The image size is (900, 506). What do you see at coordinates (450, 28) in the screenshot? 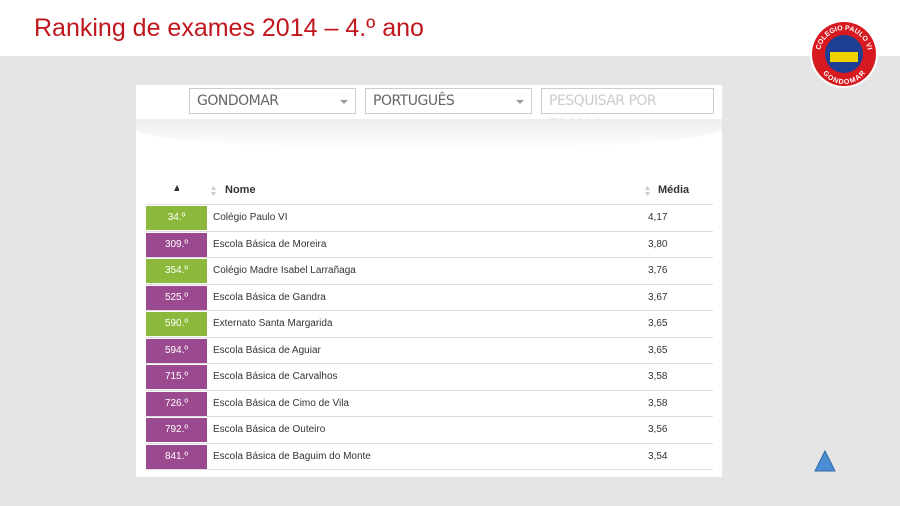
I see `header-band` at bounding box center [450, 28].